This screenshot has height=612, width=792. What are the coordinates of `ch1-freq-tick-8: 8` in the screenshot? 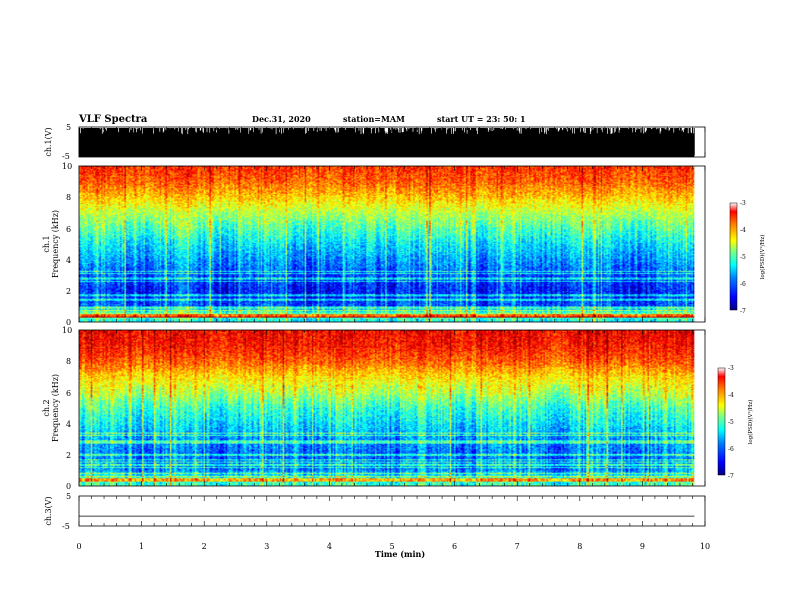 It's located at (68, 197).